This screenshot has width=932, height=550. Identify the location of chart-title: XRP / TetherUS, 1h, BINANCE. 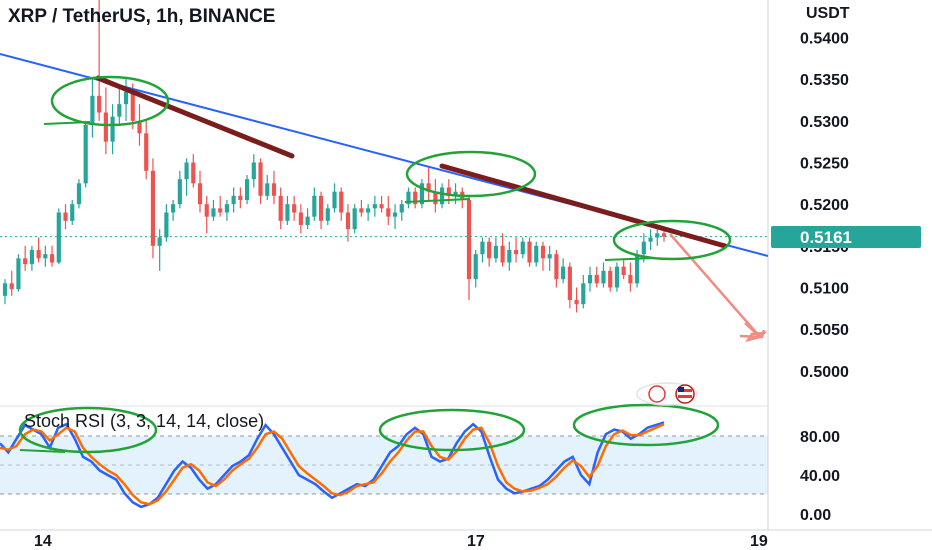
(141, 16).